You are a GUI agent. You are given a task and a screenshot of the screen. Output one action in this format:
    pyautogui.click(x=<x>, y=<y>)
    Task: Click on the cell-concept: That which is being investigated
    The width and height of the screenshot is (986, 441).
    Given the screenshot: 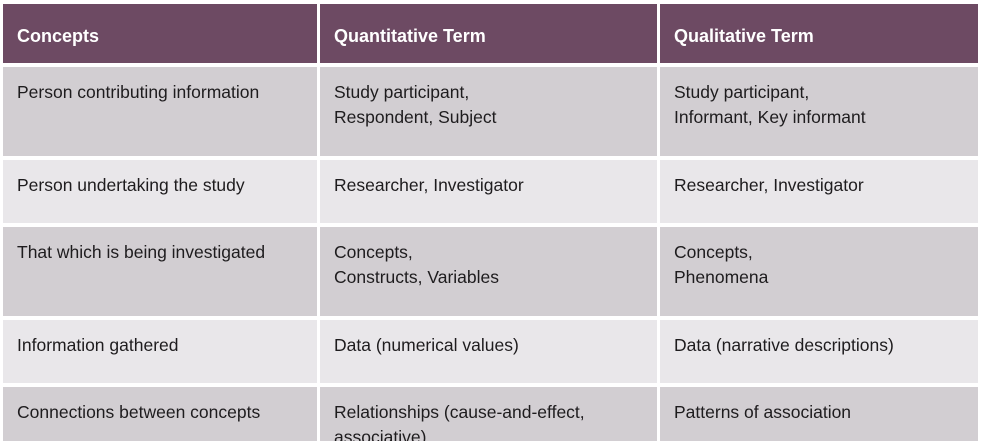 What is the action you would take?
    pyautogui.click(x=160, y=271)
    